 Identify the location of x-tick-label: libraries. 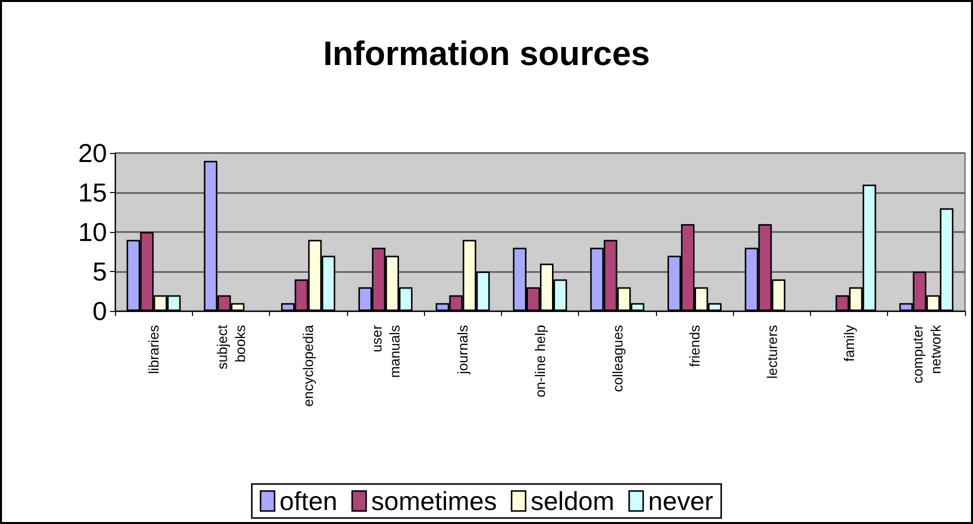
(154, 349).